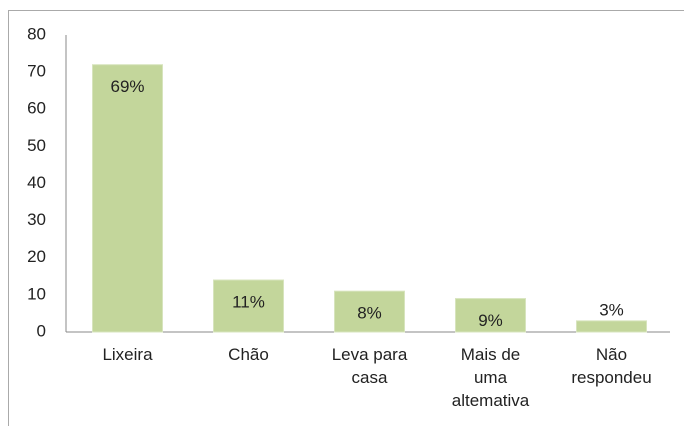 This screenshot has width=684, height=426. Describe the element at coordinates (611, 366) in the screenshot. I see `x-tick-label: Não respondeu` at that location.